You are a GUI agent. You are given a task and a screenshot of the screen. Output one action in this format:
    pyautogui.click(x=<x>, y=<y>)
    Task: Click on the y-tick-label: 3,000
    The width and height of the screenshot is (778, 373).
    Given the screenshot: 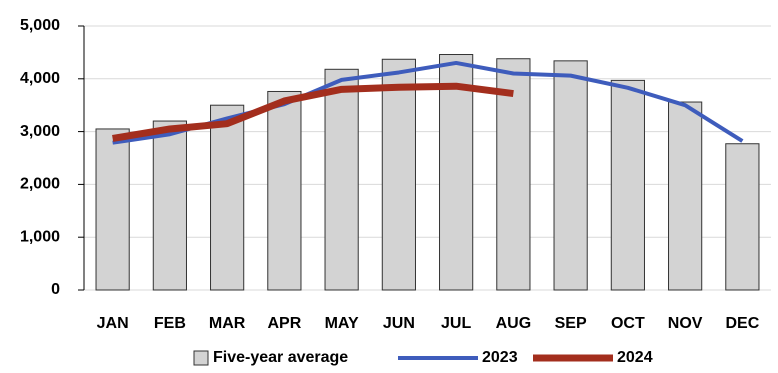 What is the action you would take?
    pyautogui.click(x=40, y=131)
    